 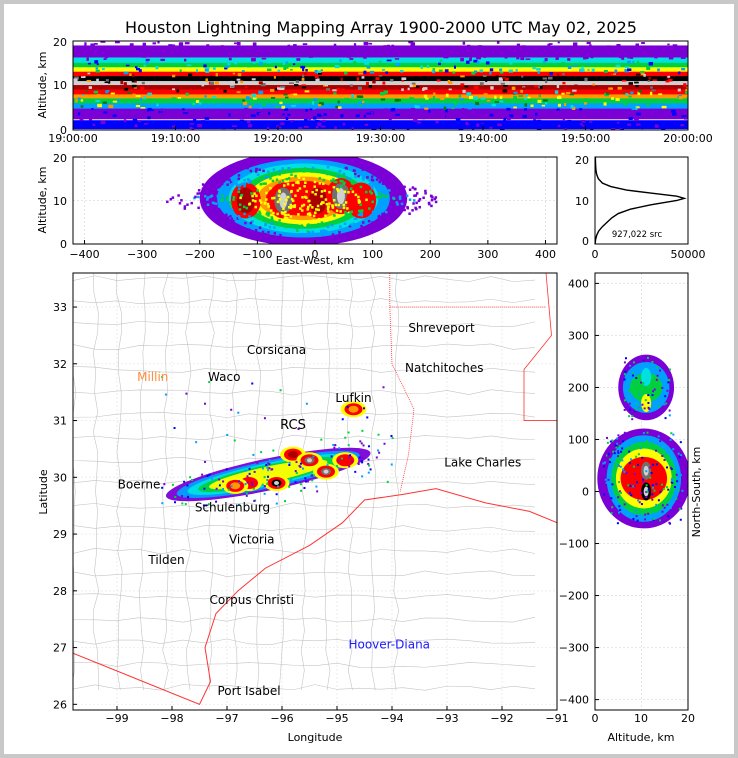 I want to click on city-label-lake-charles: Lake Charles, so click(x=482, y=463).